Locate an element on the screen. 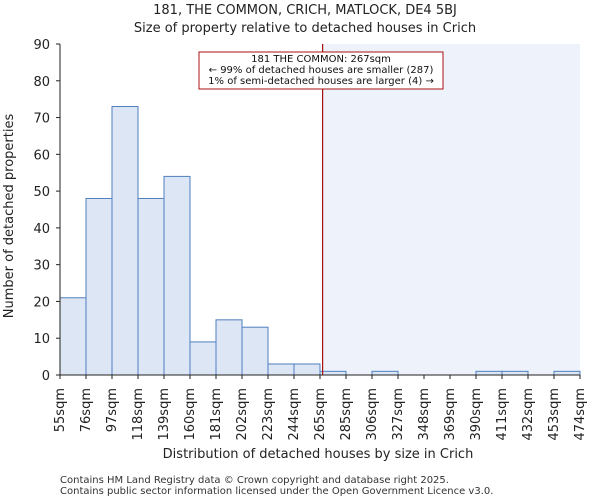  annotation-frame is located at coordinates (321, 70).